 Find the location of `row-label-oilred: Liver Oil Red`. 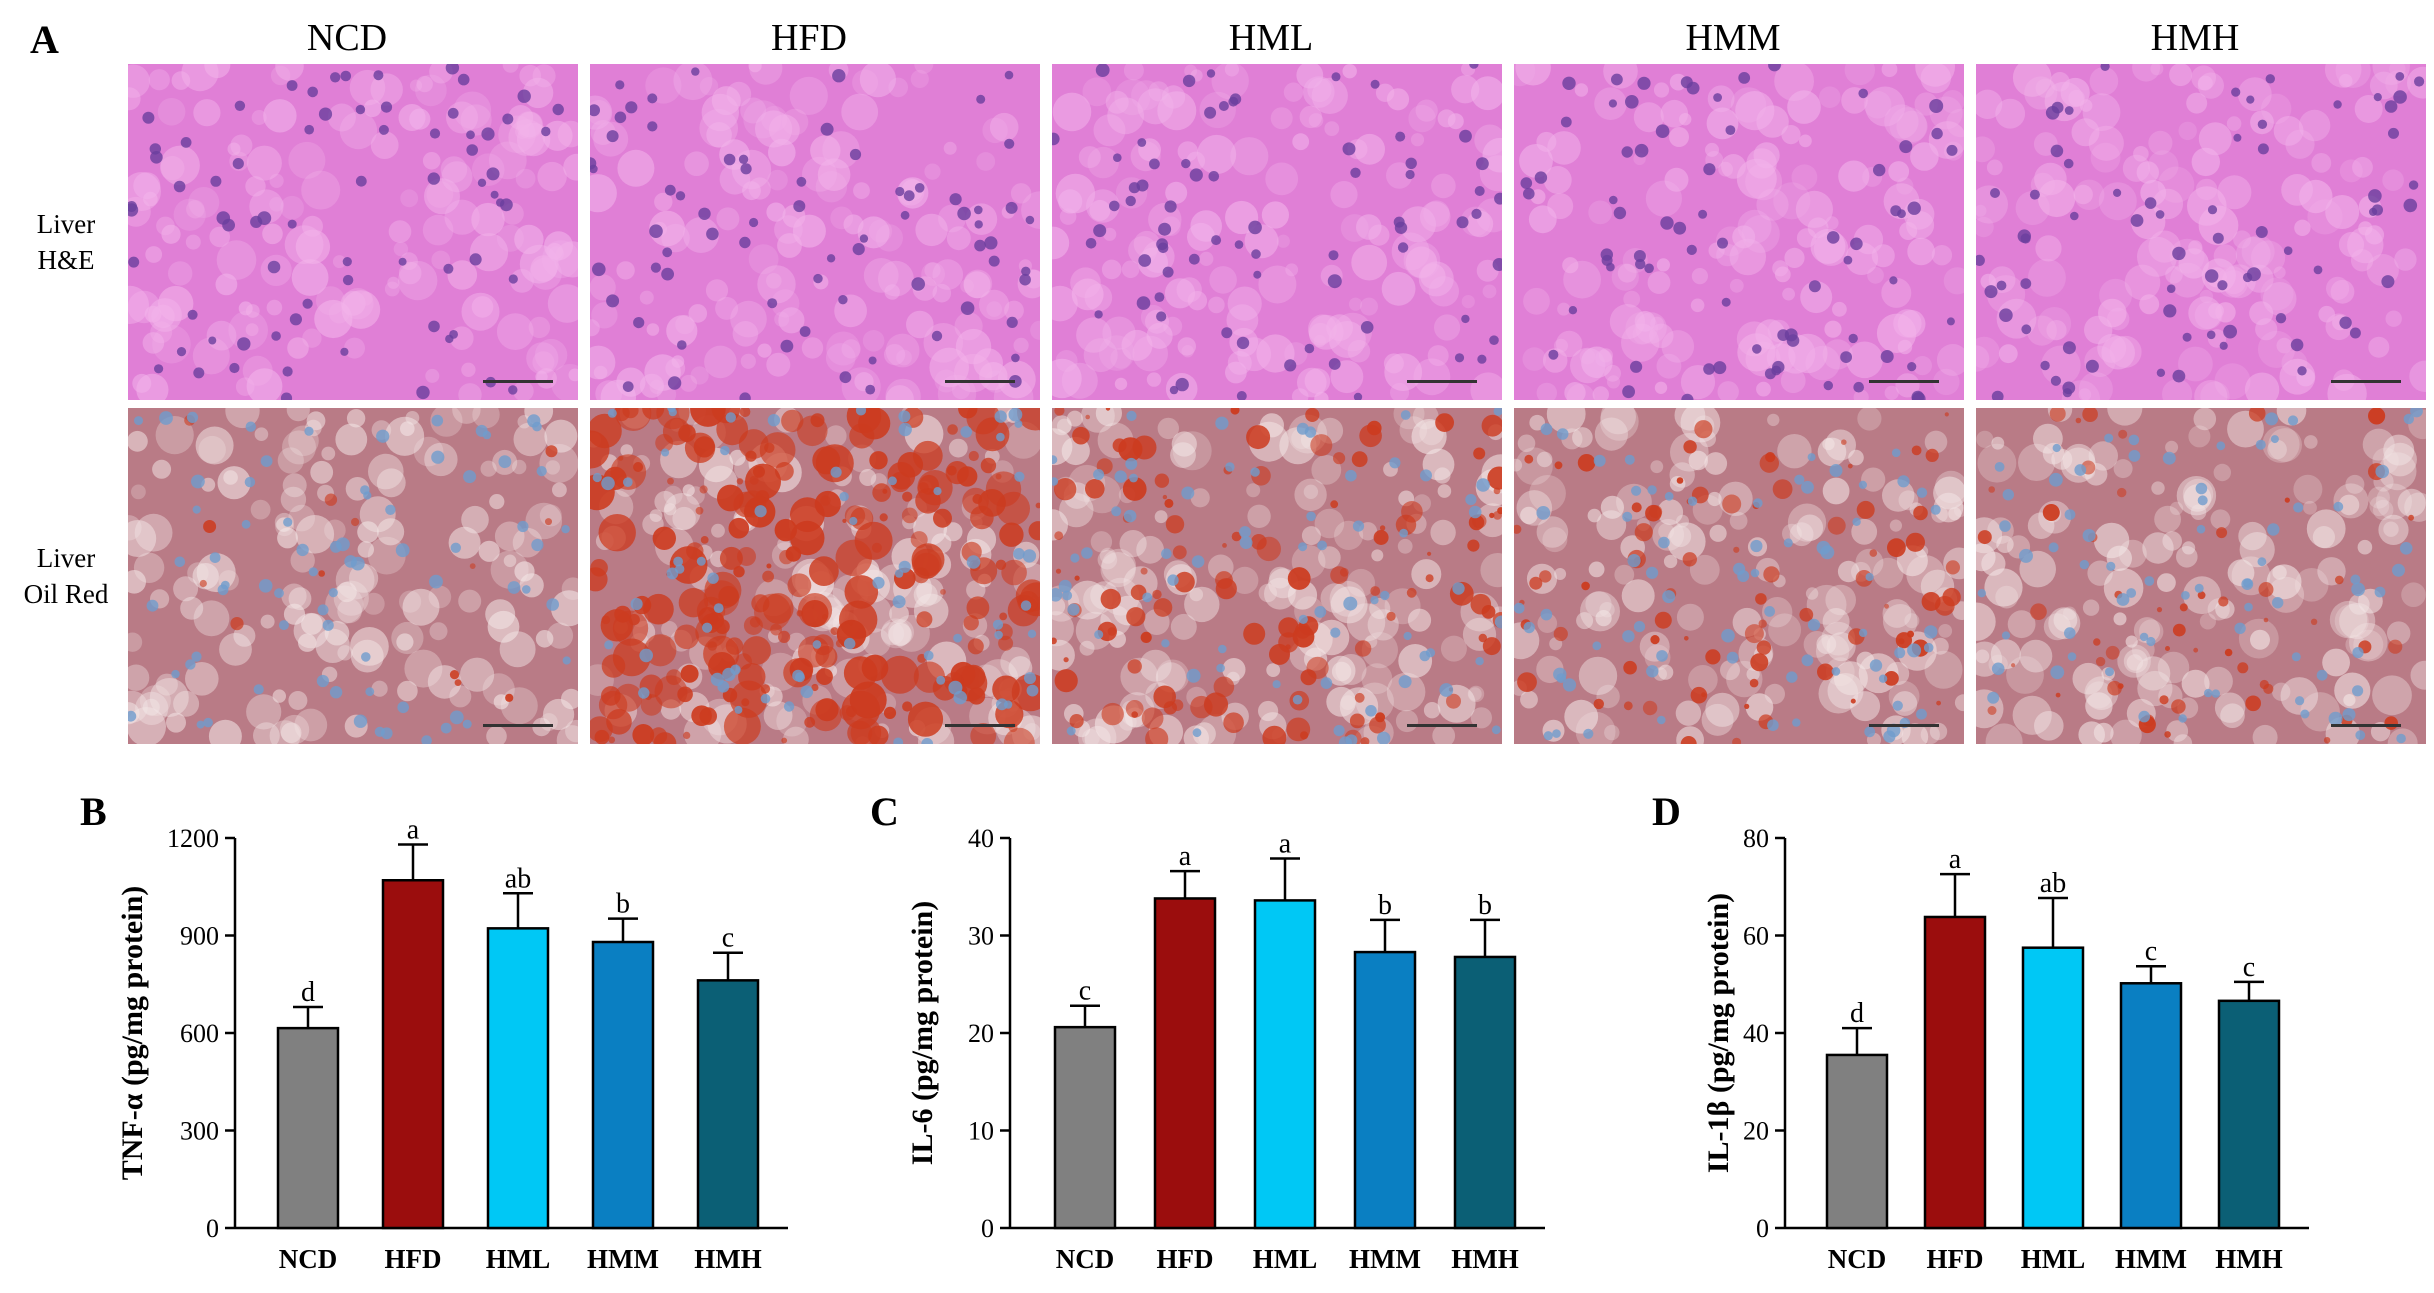

row-label-oilred: Liver Oil Red is located at coordinates (66, 576).